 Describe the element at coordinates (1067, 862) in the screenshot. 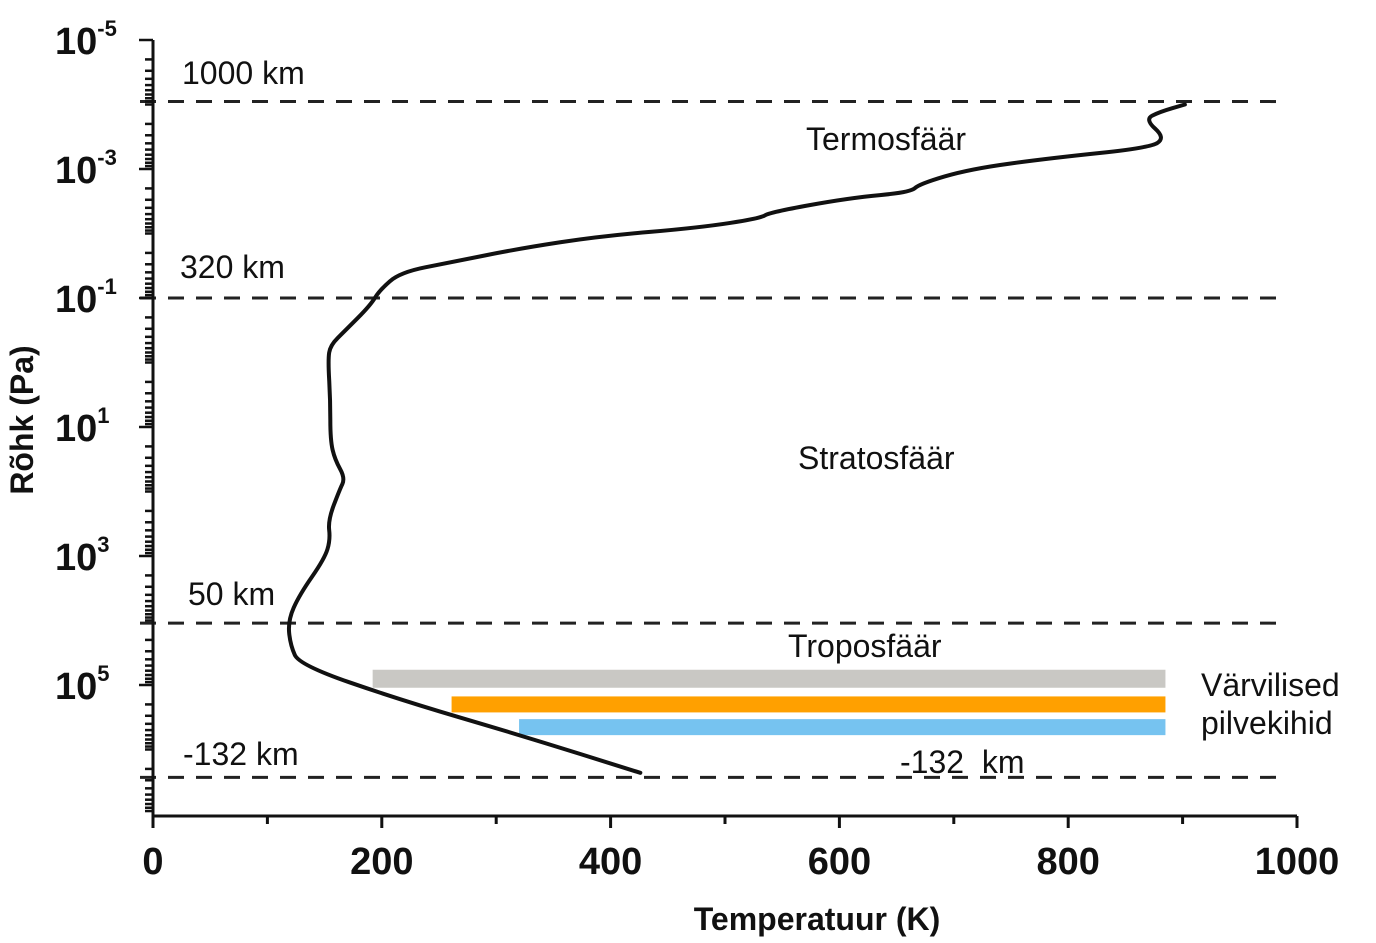

I see `x-tick-label: 800` at that location.